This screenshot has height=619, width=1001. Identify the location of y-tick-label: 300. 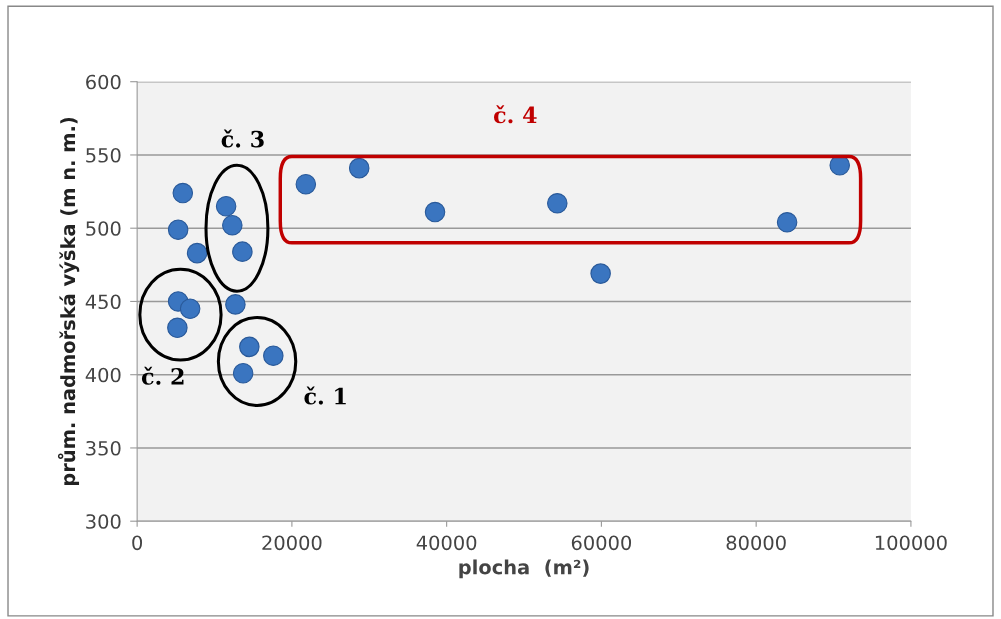
(103, 521).